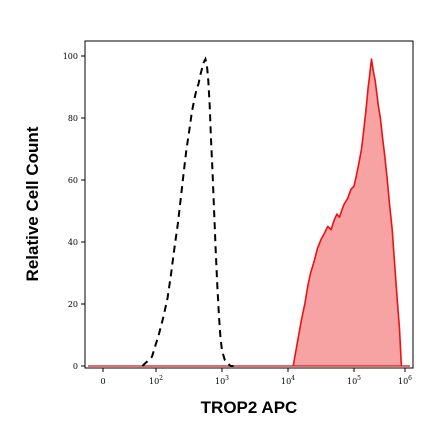  What do you see at coordinates (102, 381) in the screenshot?
I see `x-tick-label: 0` at bounding box center [102, 381].